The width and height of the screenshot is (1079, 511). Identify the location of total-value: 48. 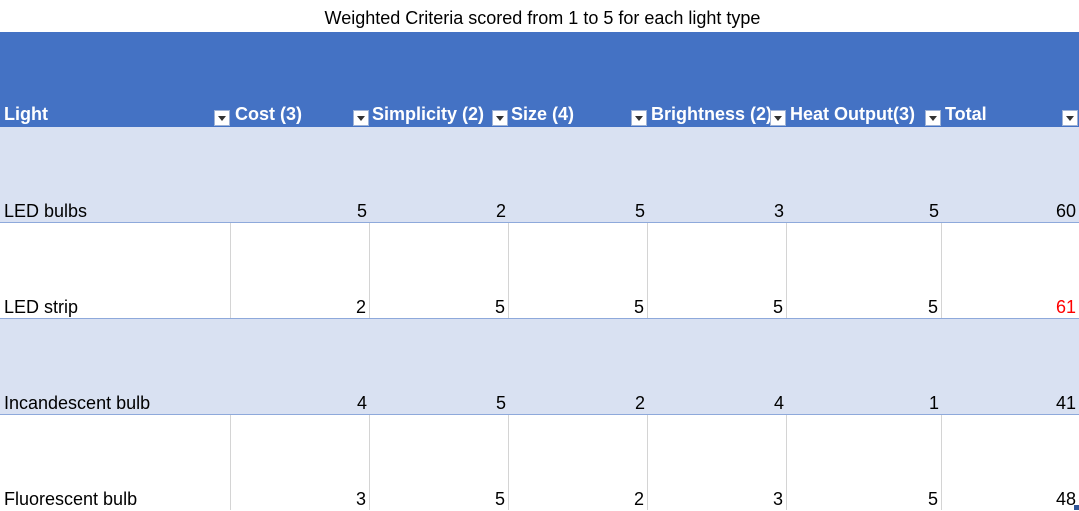
(1065, 499).